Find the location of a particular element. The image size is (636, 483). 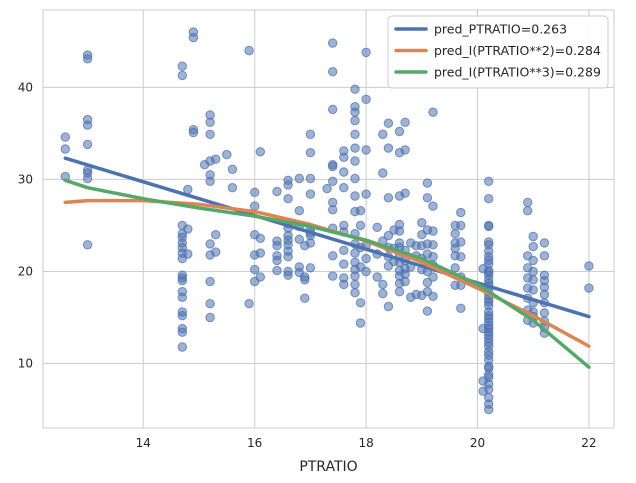

x-tick-label: 16 is located at coordinates (254, 443).